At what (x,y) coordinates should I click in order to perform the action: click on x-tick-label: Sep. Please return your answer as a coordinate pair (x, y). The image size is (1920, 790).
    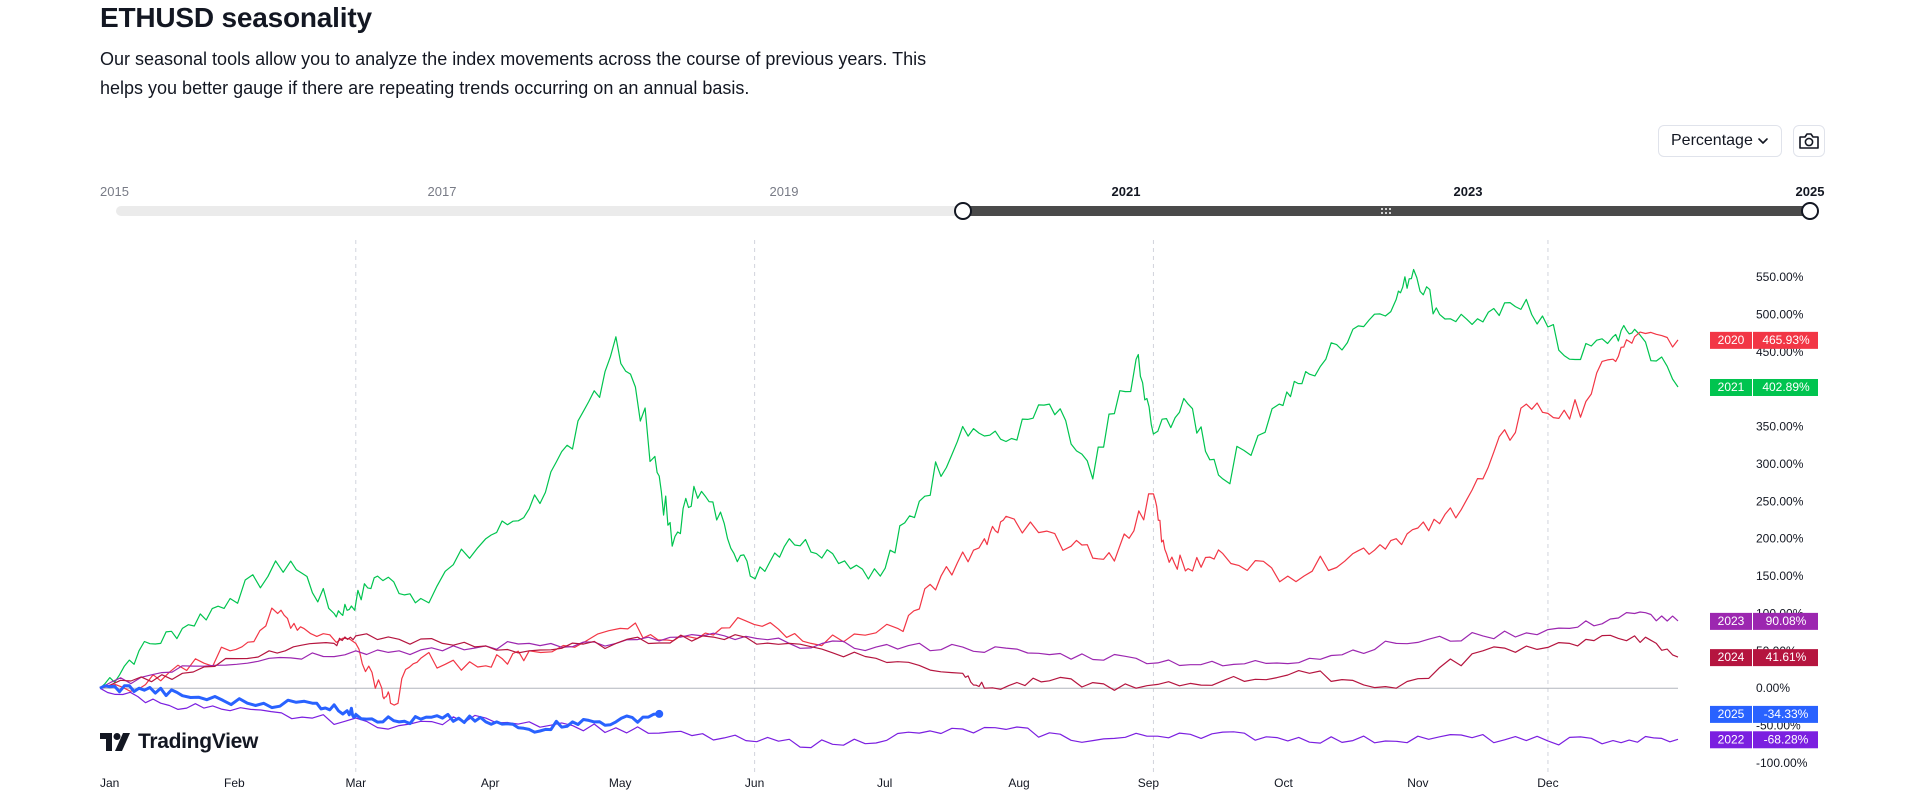
    Looking at the image, I should click on (1149, 783).